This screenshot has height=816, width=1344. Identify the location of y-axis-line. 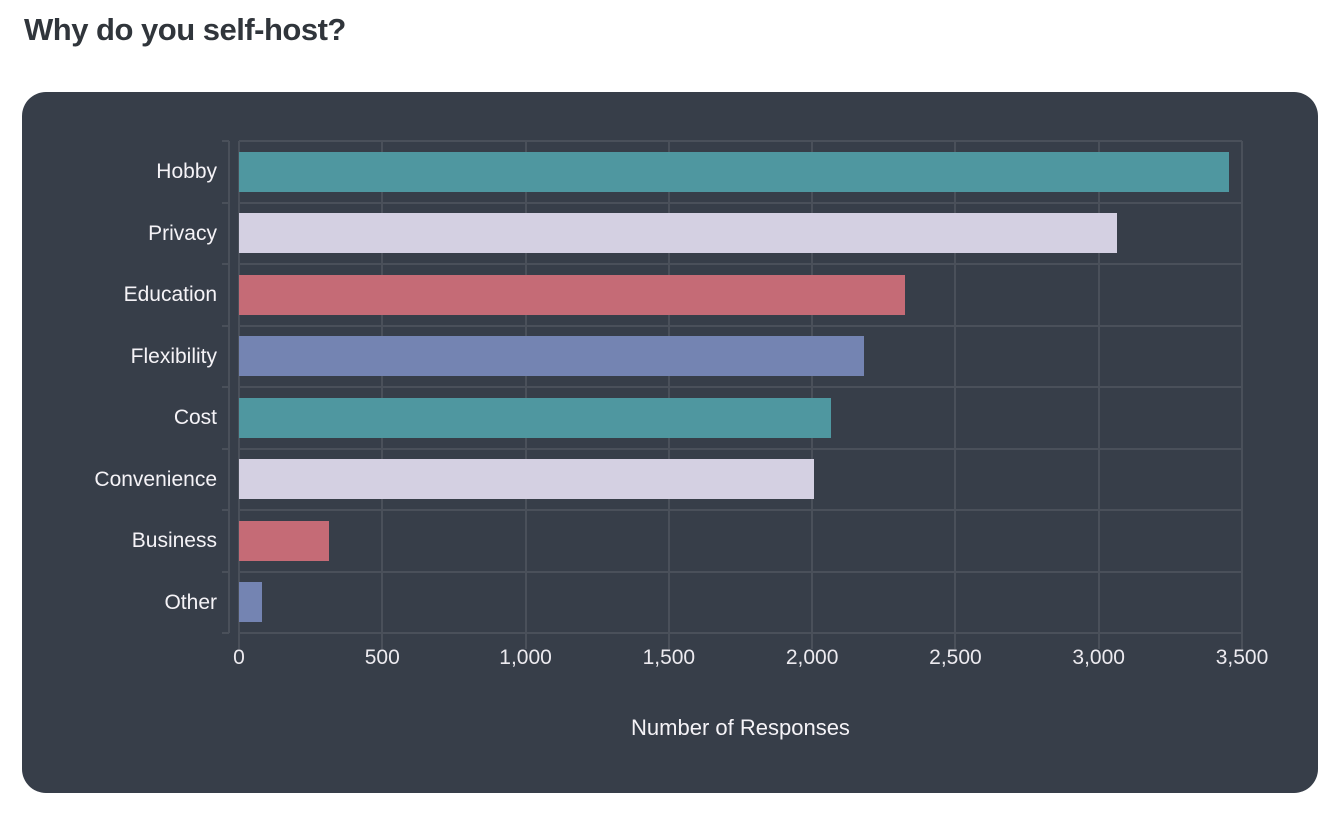
(229, 387).